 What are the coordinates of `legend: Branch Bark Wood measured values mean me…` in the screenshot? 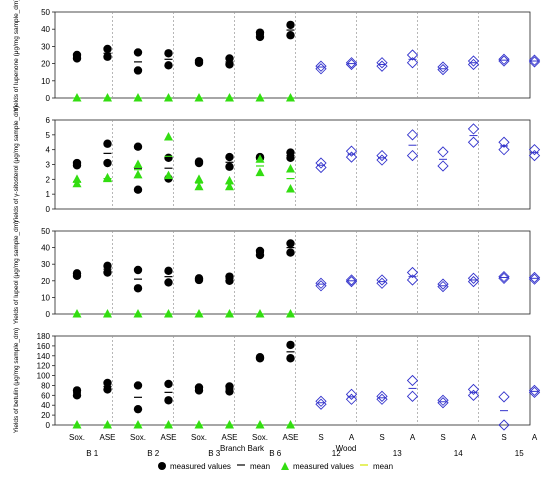 It's located at (275, 457).